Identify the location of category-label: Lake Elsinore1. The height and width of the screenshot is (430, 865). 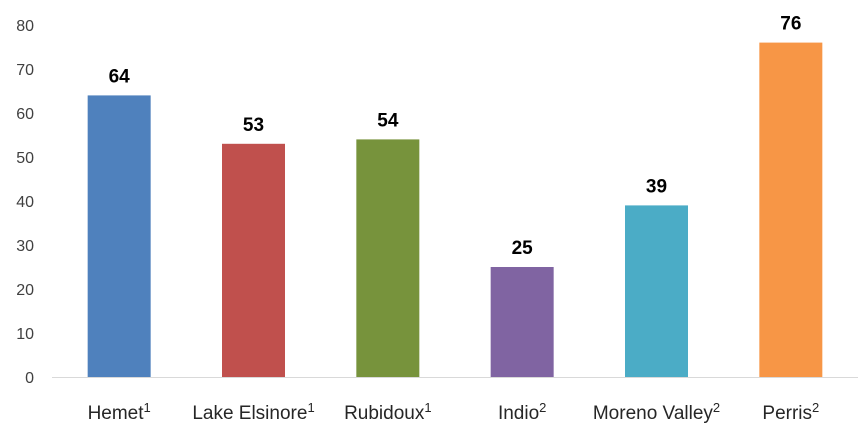
(253, 412).